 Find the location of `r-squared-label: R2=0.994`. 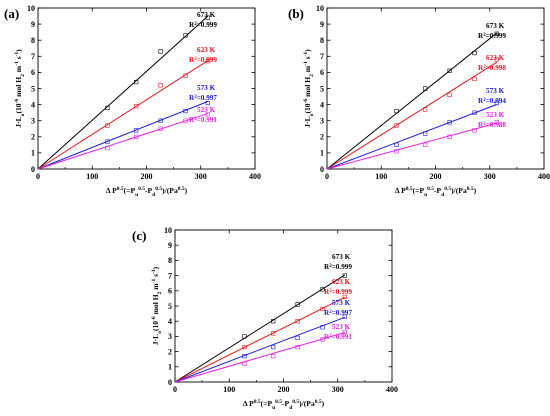

r-squared-label: R2=0.994 is located at coordinates (492, 101).